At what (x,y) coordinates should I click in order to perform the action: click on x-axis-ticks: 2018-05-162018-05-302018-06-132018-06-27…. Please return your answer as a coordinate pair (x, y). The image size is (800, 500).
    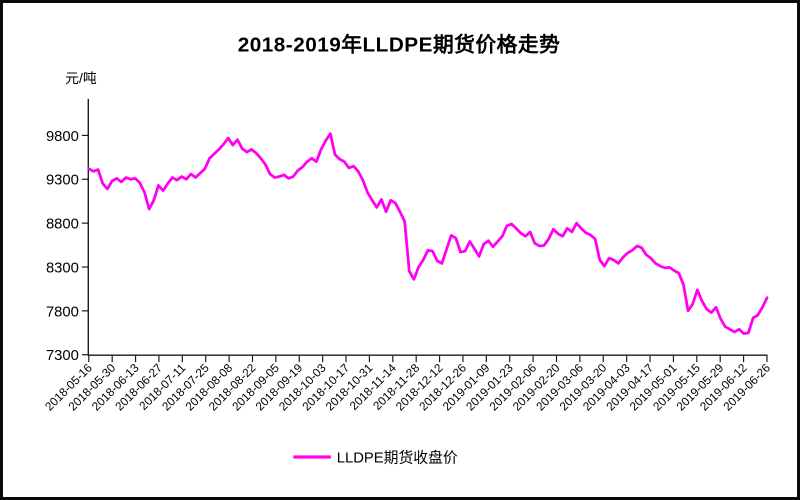
    Looking at the image, I should click on (407, 384).